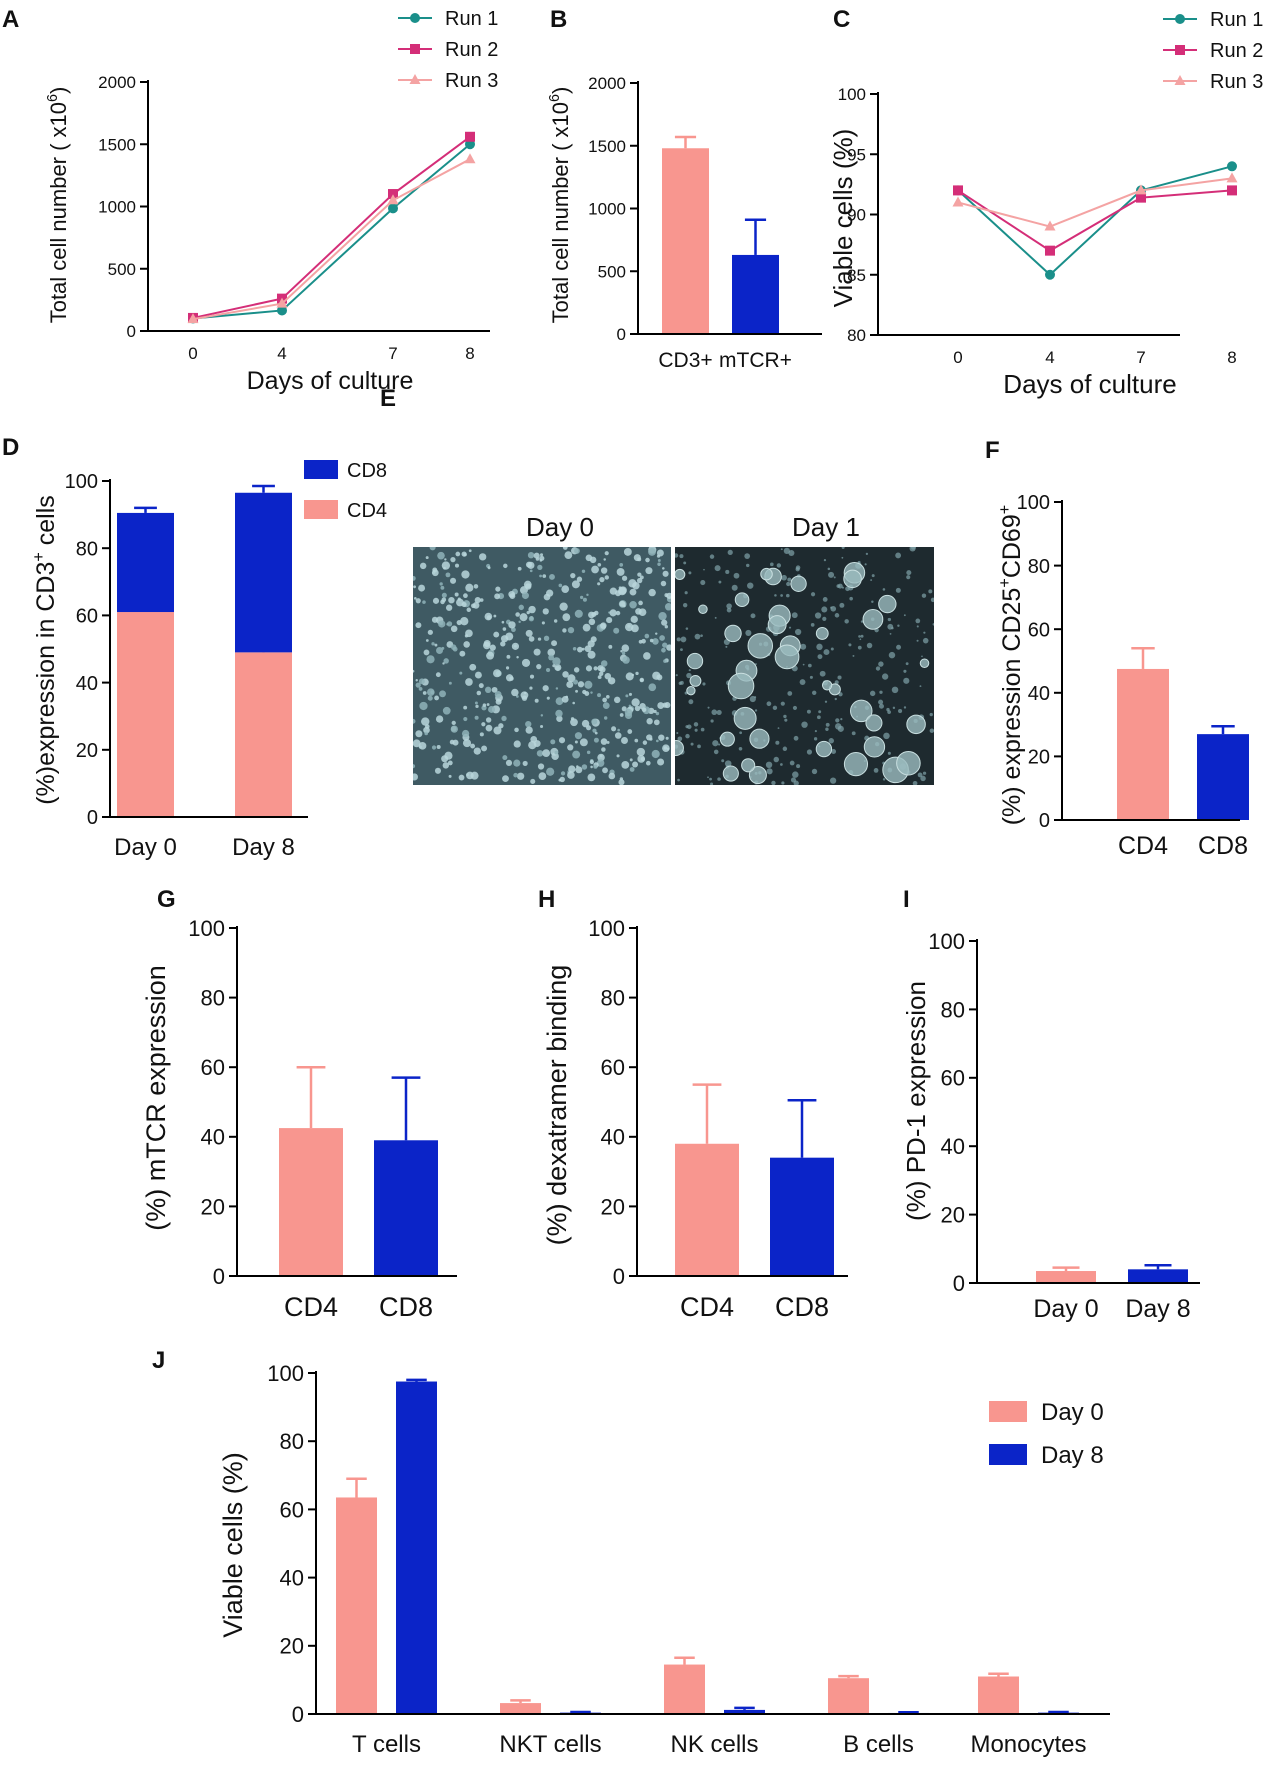 Image resolution: width=1282 pixels, height=1765 pixels. I want to click on y-axis-label: Viable cells (%), so click(843, 218).